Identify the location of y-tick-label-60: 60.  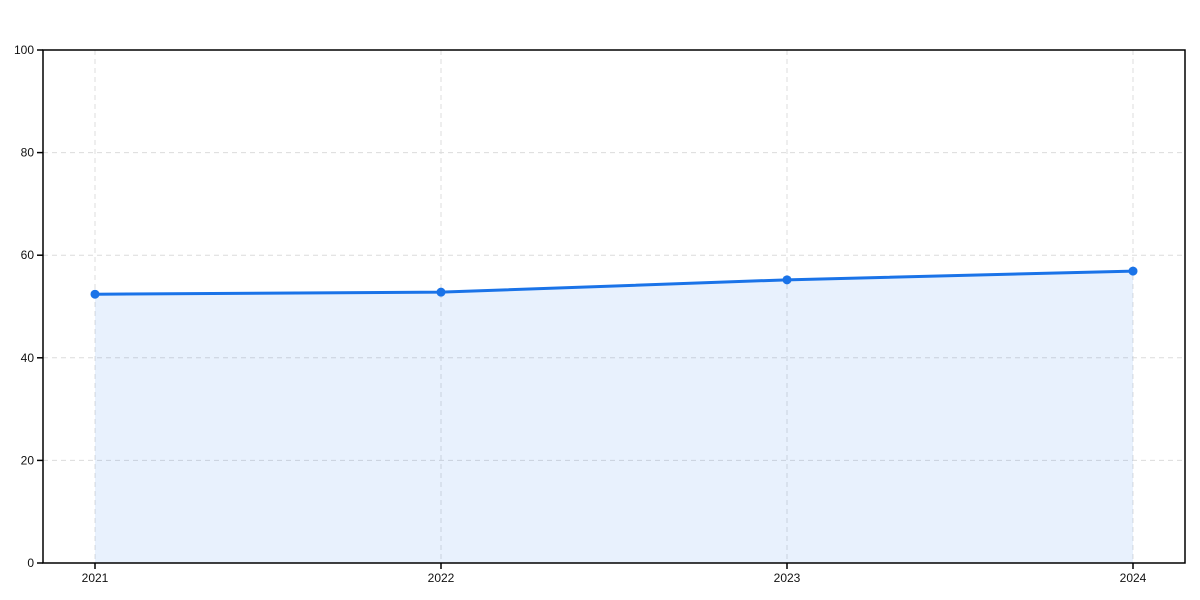
(28, 255).